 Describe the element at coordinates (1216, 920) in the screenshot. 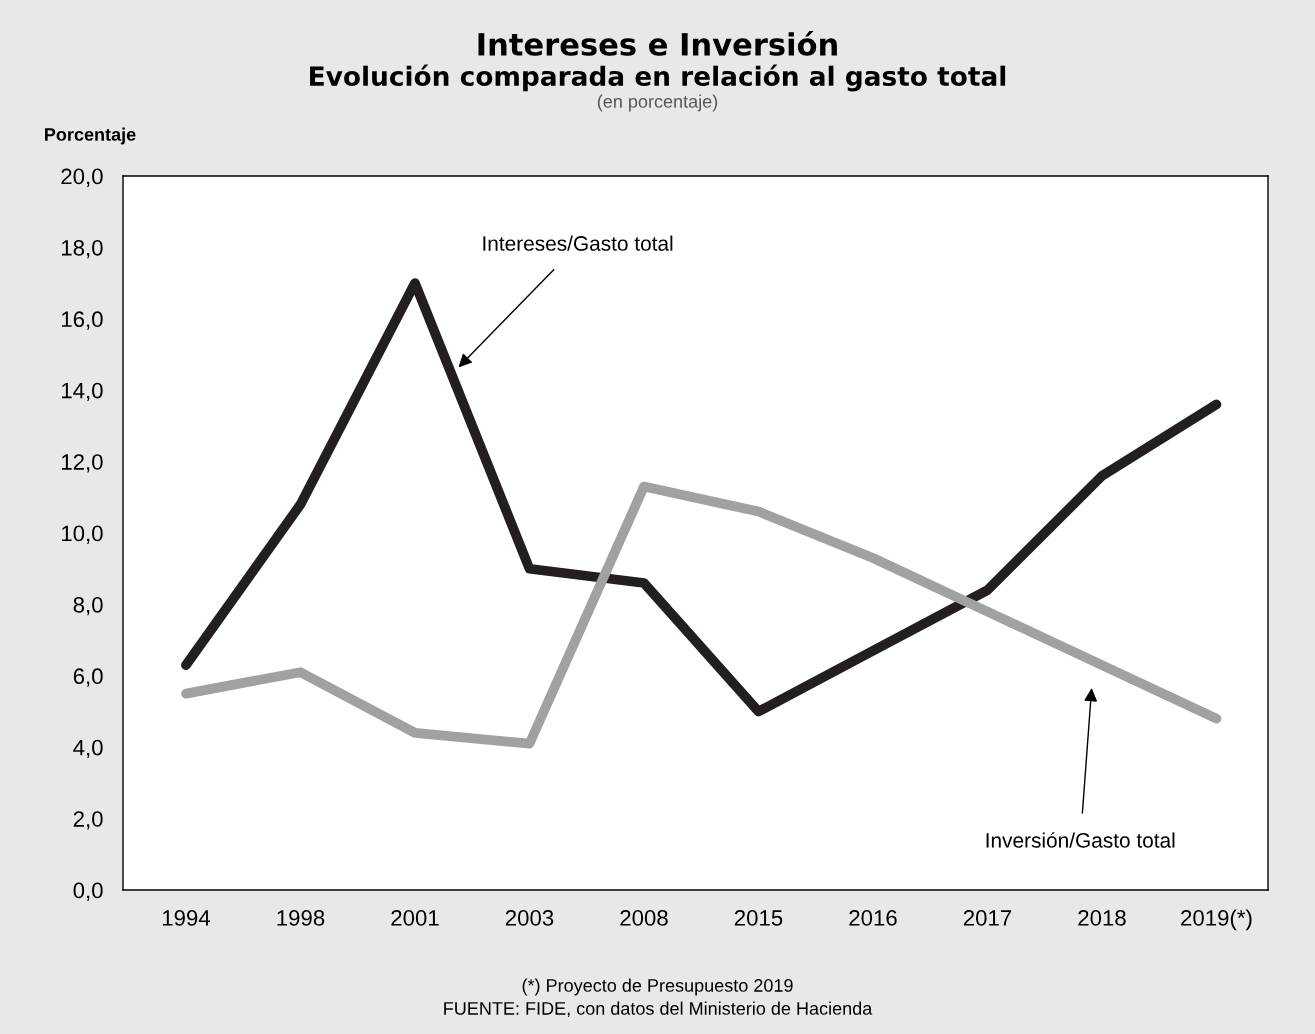

I see `x-tick-label: 2019(*)` at that location.